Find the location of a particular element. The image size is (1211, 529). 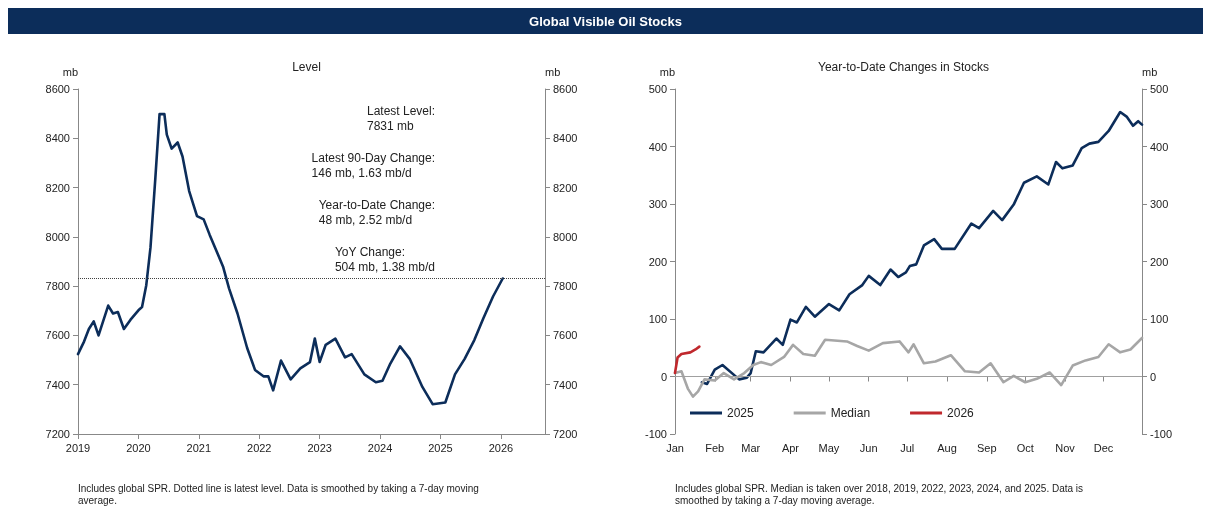

y-tick-label: 500 is located at coordinates (657, 89).